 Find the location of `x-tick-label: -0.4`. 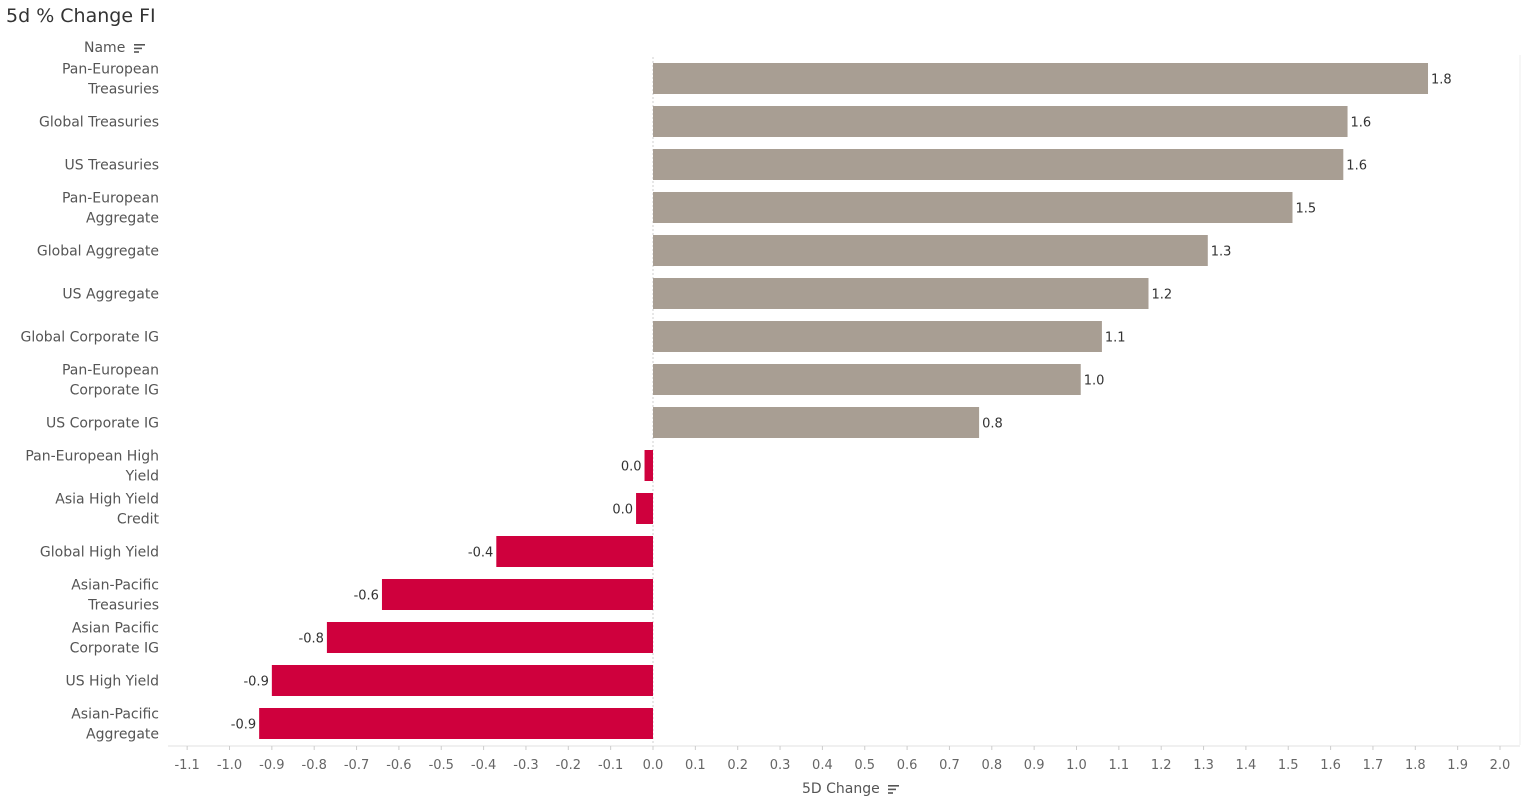

x-tick-label: -0.4 is located at coordinates (483, 765).